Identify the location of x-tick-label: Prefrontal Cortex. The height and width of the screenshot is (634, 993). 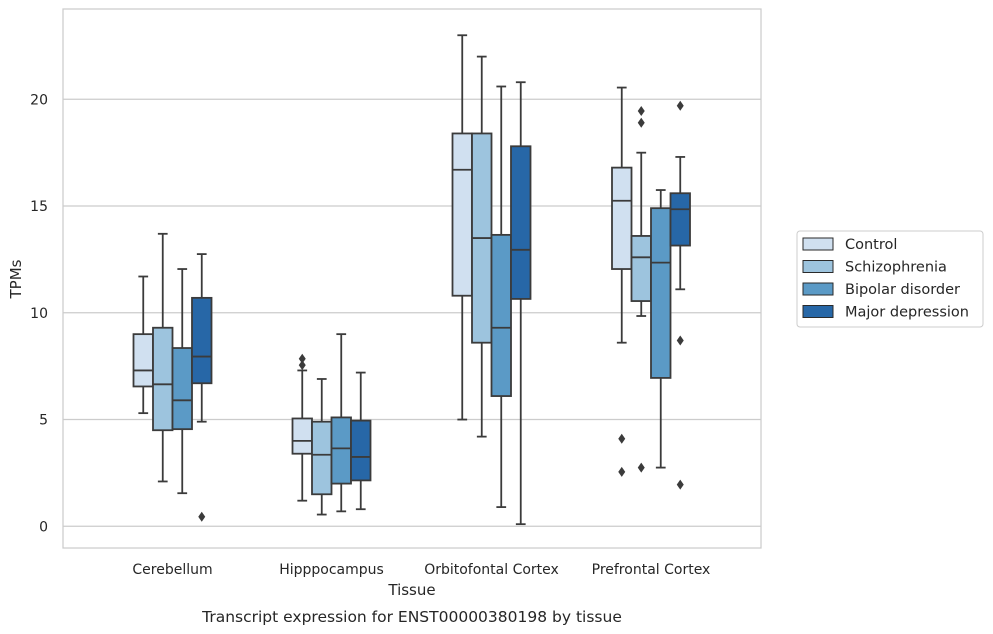
(651, 570).